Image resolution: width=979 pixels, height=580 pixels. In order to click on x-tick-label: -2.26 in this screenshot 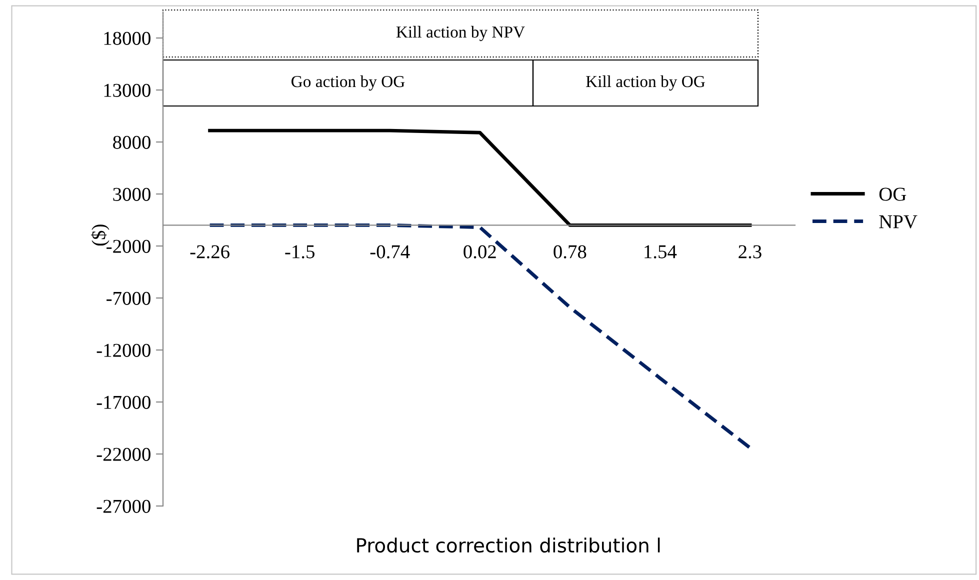, I will do `click(210, 251)`.